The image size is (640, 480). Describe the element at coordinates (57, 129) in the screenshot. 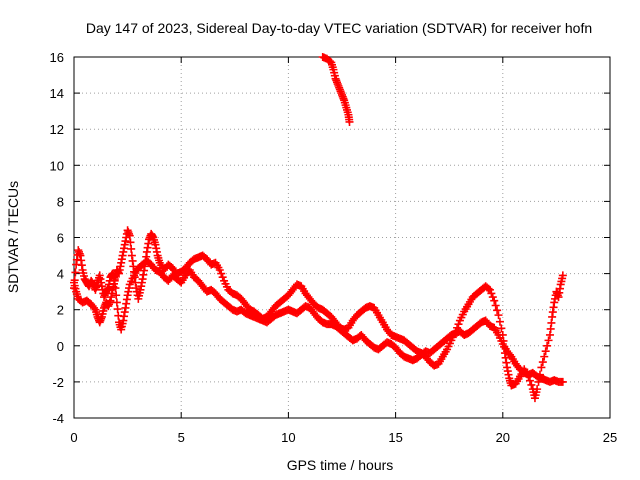

I see `y-tick-label: 12` at that location.